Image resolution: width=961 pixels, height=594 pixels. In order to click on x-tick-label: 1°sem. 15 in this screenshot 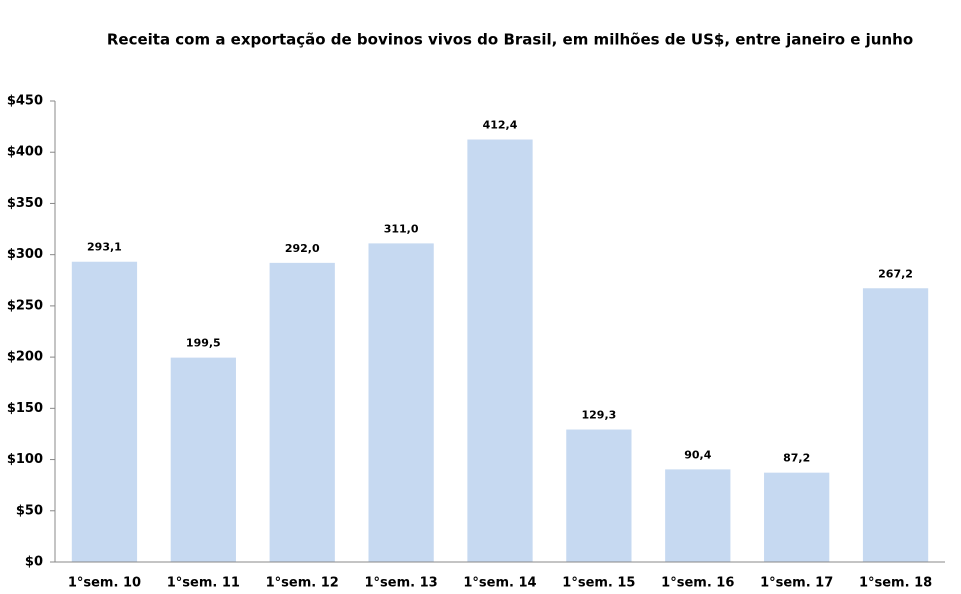, I will do `click(598, 583)`.